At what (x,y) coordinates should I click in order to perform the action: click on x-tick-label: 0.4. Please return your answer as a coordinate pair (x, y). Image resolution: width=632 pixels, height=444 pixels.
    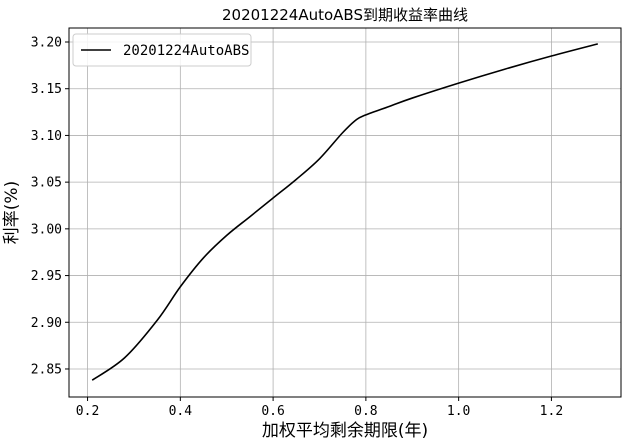
    Looking at the image, I should click on (181, 411).